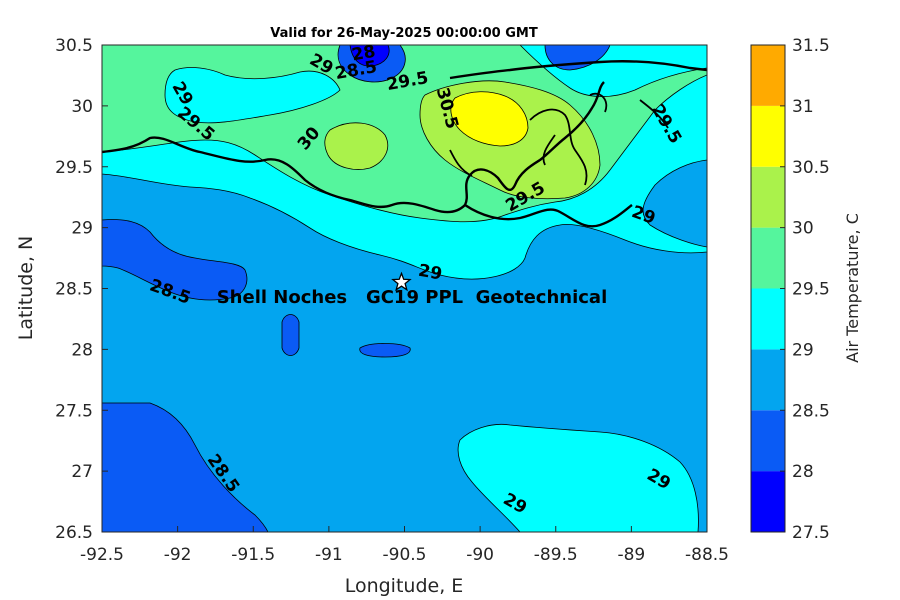 The width and height of the screenshot is (900, 600). Describe the element at coordinates (329, 555) in the screenshot. I see `x-tick-label: -91` at that location.